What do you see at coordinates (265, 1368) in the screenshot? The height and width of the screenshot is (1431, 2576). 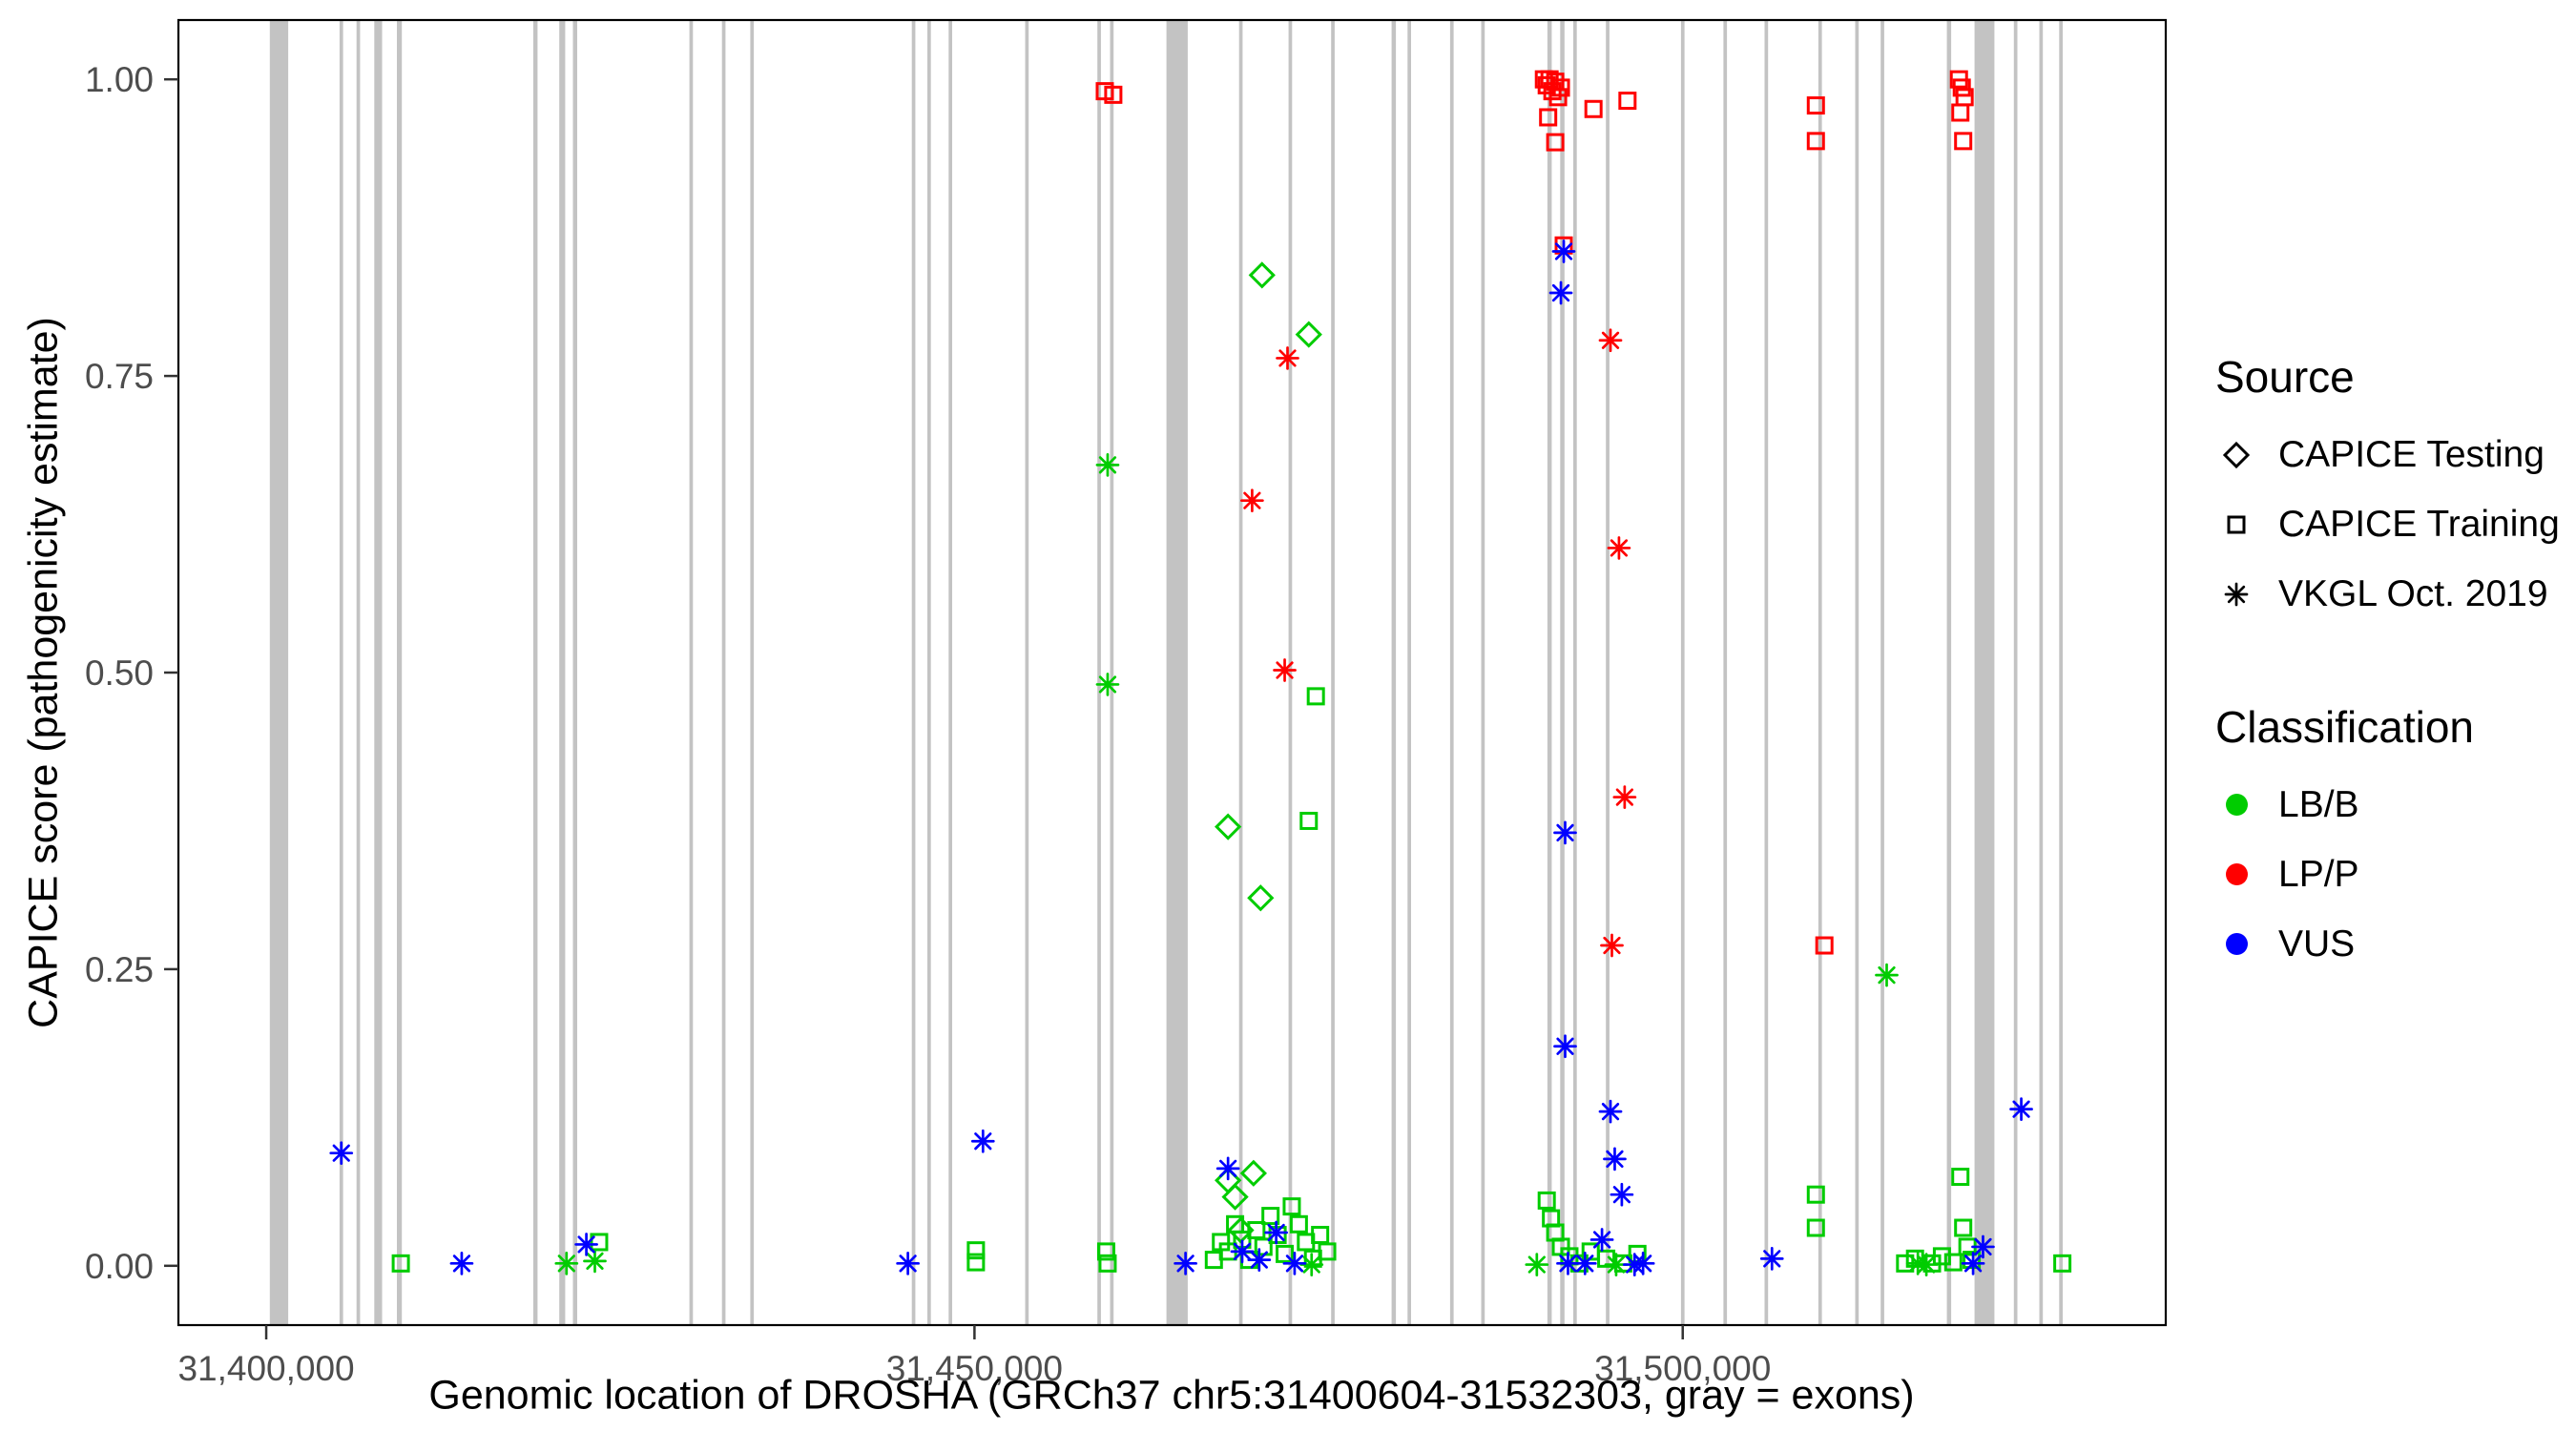 I see `x-tick-label: 31,400,000` at bounding box center [265, 1368].